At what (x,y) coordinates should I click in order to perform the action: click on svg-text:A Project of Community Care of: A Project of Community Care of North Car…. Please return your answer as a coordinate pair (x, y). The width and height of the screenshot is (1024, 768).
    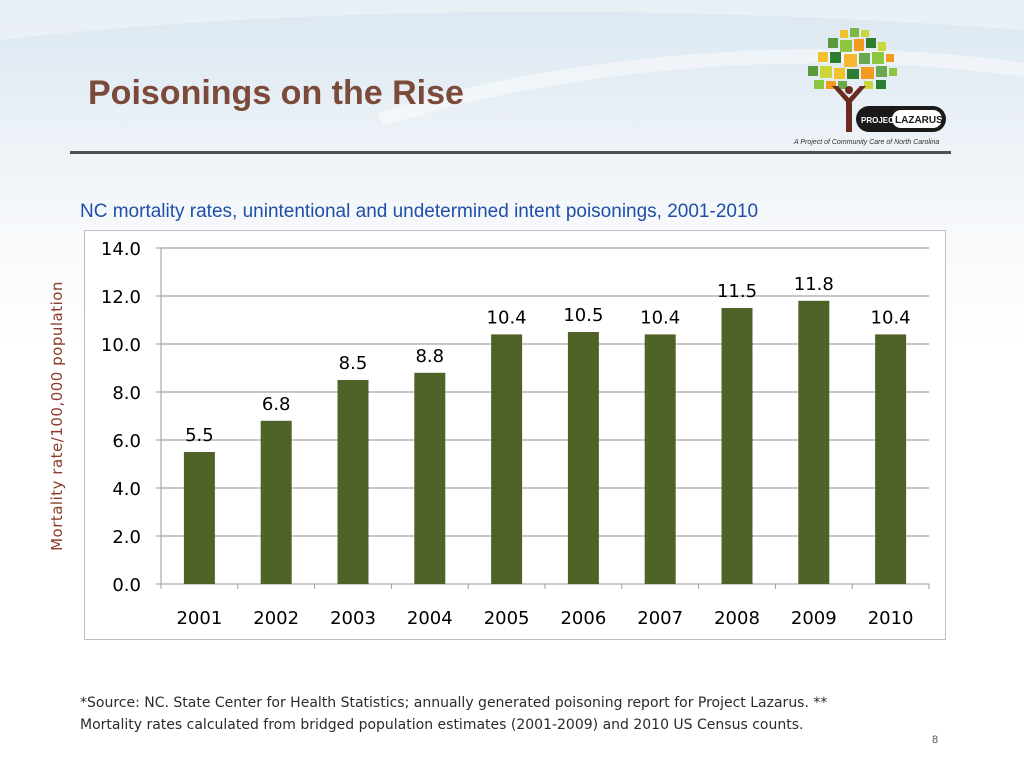
    Looking at the image, I should click on (866, 142).